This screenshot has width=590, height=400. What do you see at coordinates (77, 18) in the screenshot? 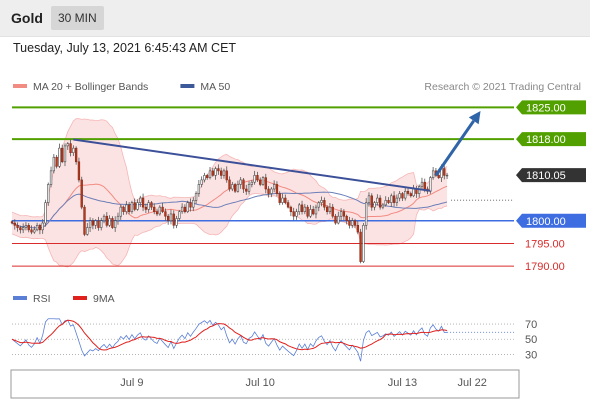
I see `timeframe-button: 30 MIN` at bounding box center [77, 18].